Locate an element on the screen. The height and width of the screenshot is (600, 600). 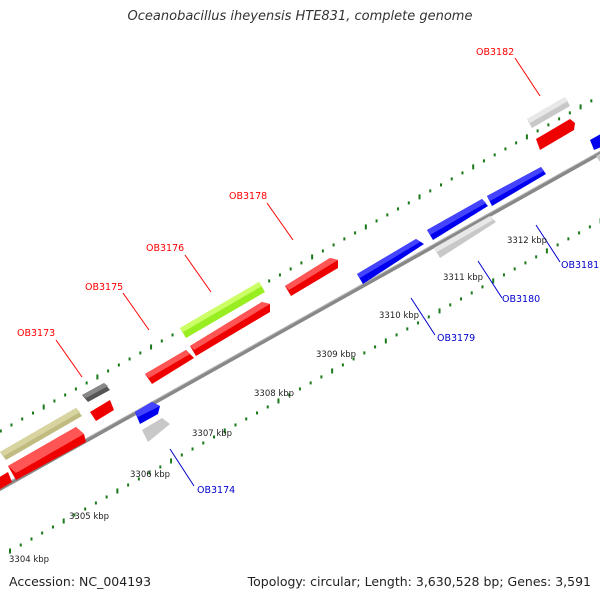
gene-label-ob3174: OB3174 is located at coordinates (216, 490).